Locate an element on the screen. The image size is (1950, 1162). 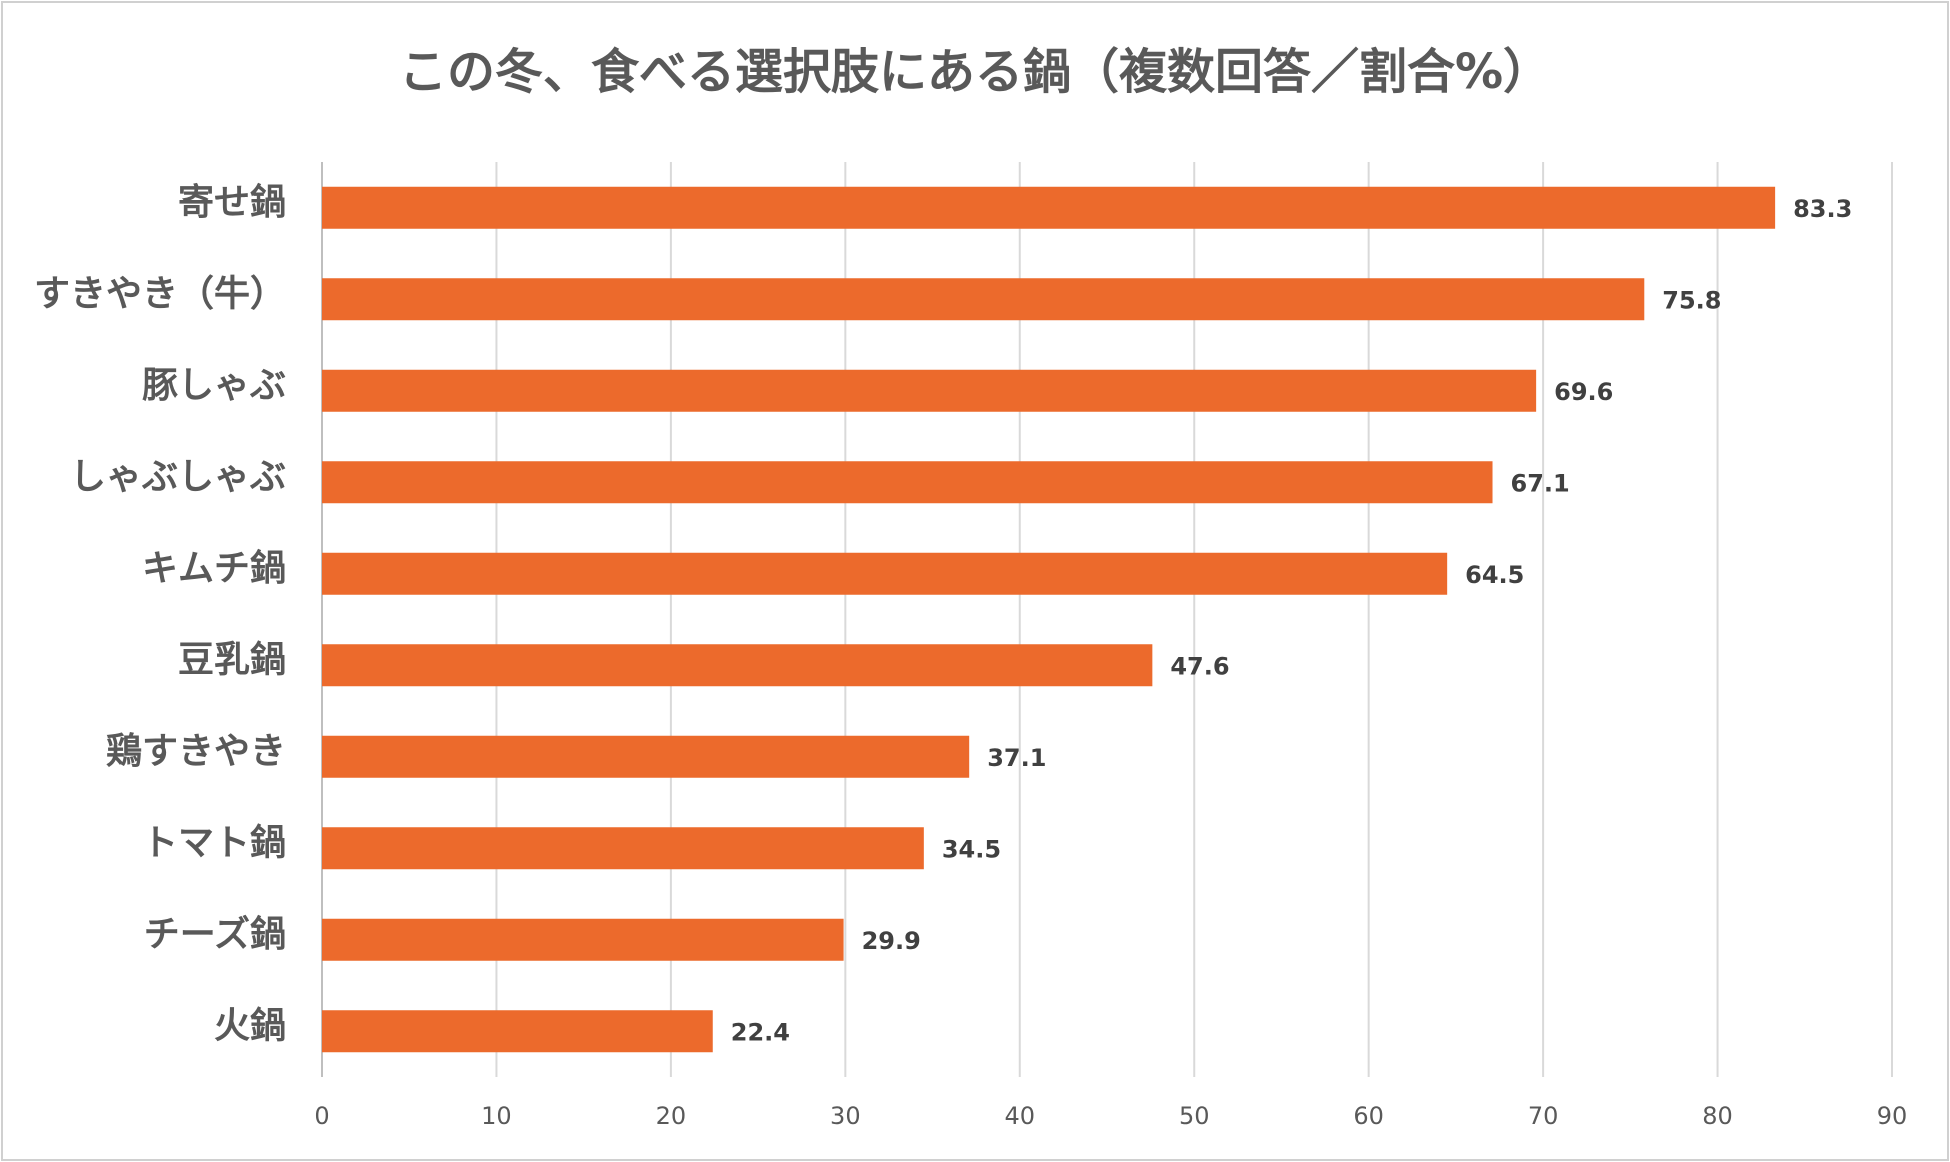
y-tick-label: 豆乳鍋 is located at coordinates (232, 659).